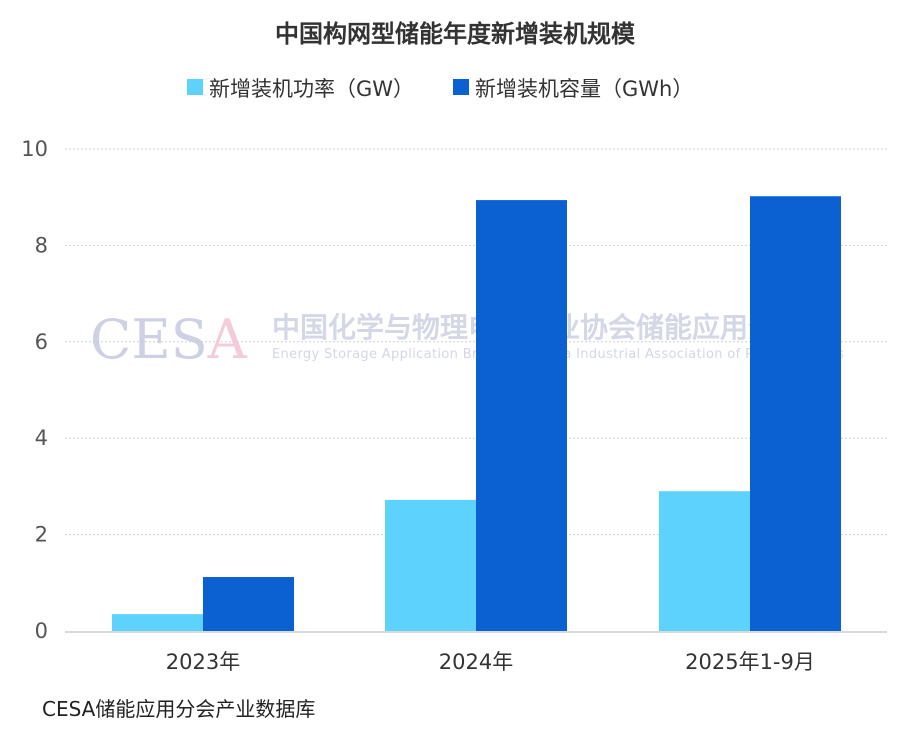  What do you see at coordinates (41, 631) in the screenshot?
I see `y-tick-label: 0` at bounding box center [41, 631].